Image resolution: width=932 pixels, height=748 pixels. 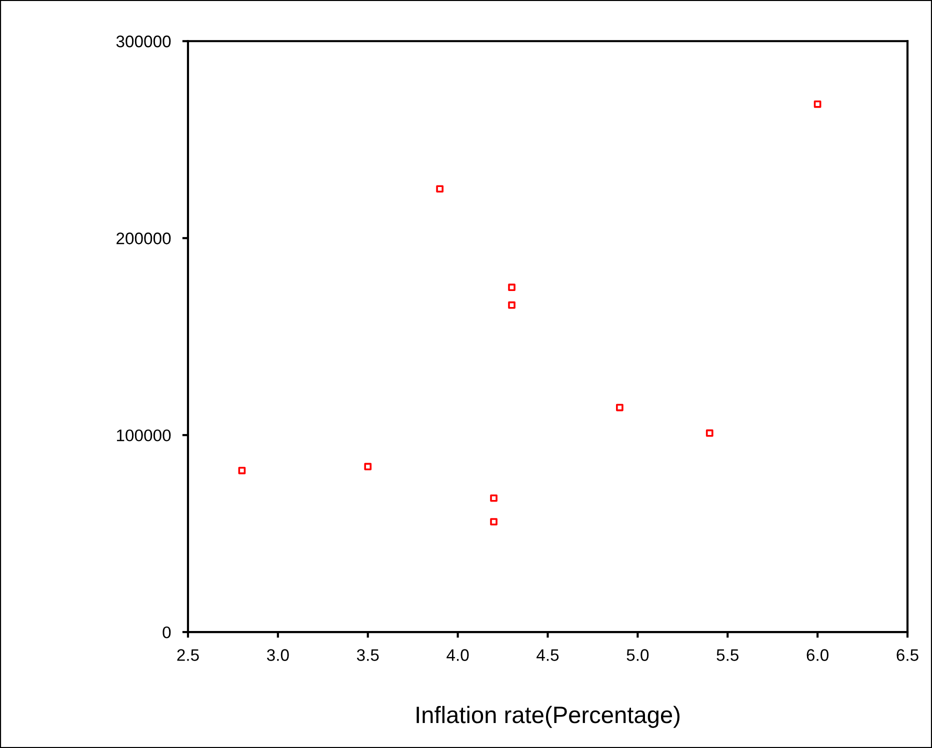 I want to click on x-tick-label: 5.5, so click(x=727, y=655).